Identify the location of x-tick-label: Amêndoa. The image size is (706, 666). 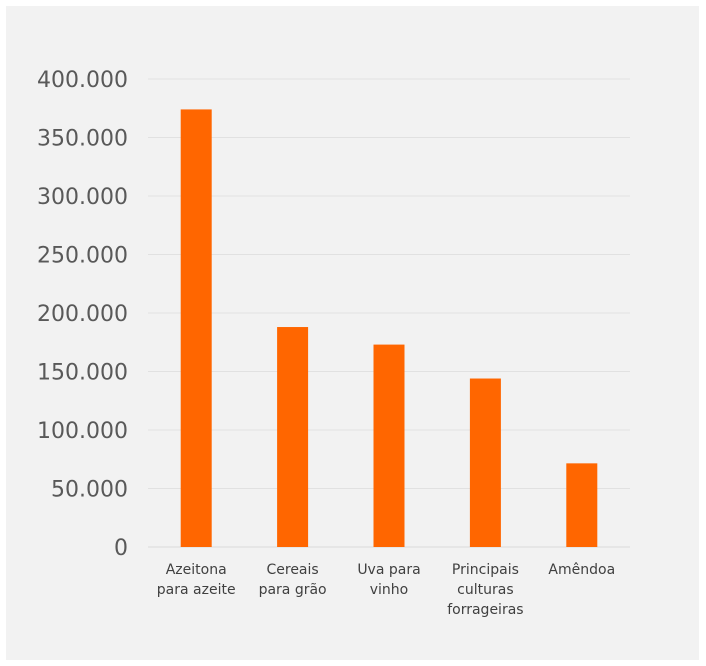
(581, 570).